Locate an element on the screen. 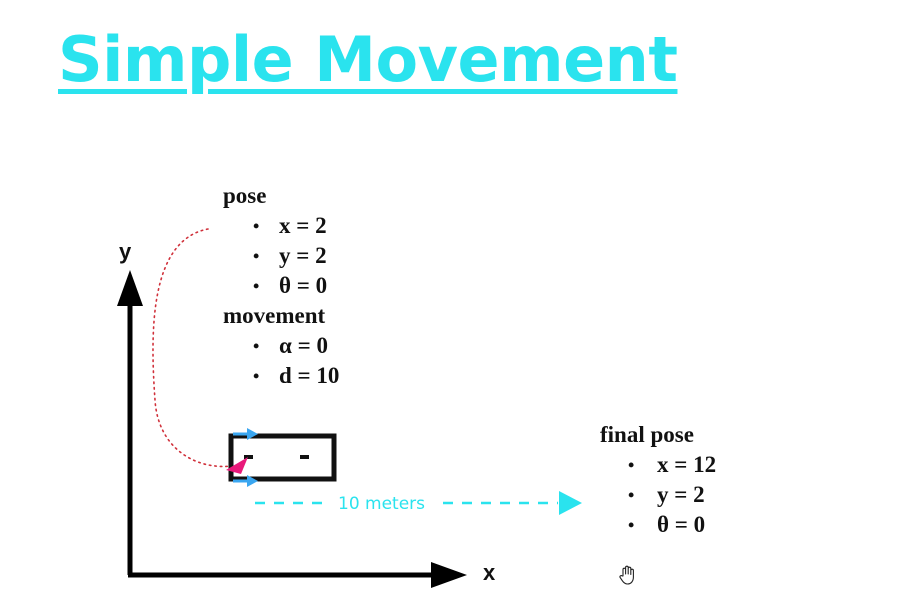 The width and height of the screenshot is (908, 602). movement-list: • α = 0 • d = 10 is located at coordinates (281, 361).